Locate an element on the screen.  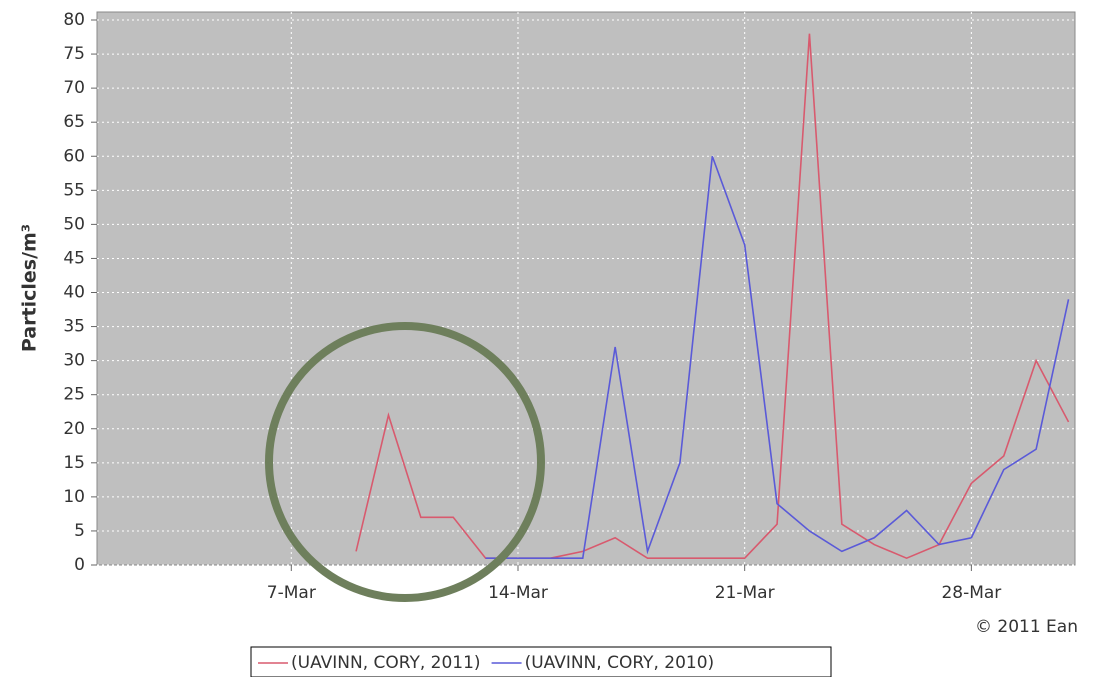
y-tick-label: 50 is located at coordinates (74, 224).